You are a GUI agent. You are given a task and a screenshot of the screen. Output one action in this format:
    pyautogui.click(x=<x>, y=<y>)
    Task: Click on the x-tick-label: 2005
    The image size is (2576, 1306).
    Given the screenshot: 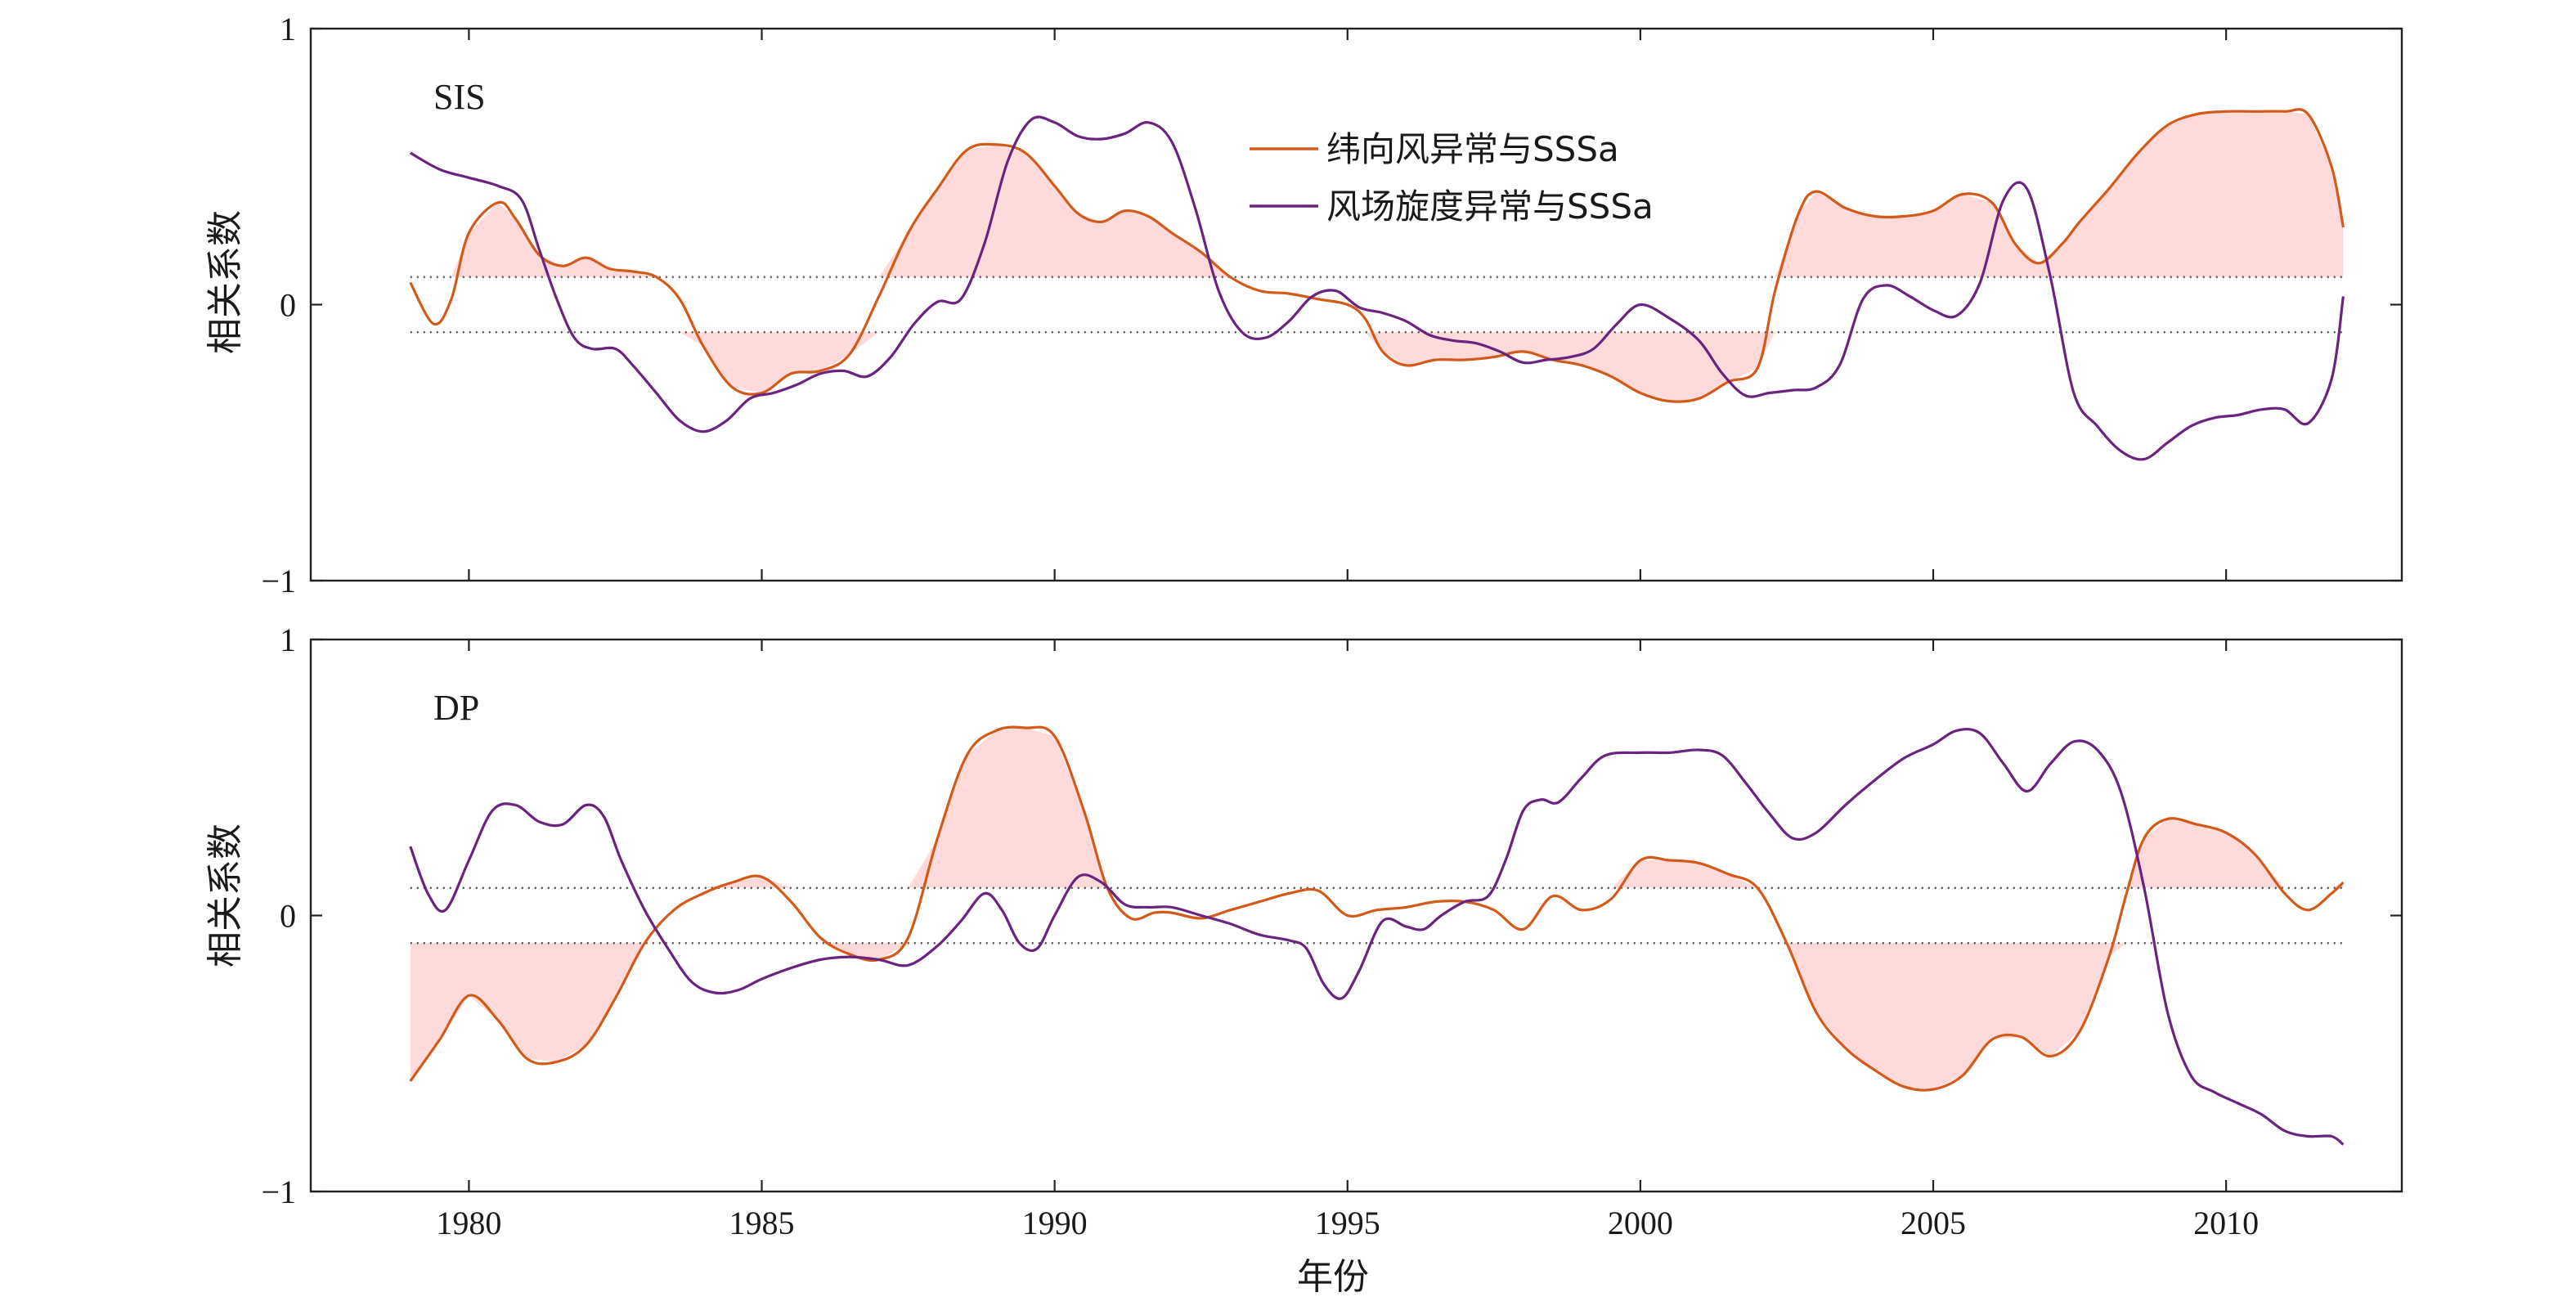 What is the action you would take?
    pyautogui.click(x=1934, y=1223)
    